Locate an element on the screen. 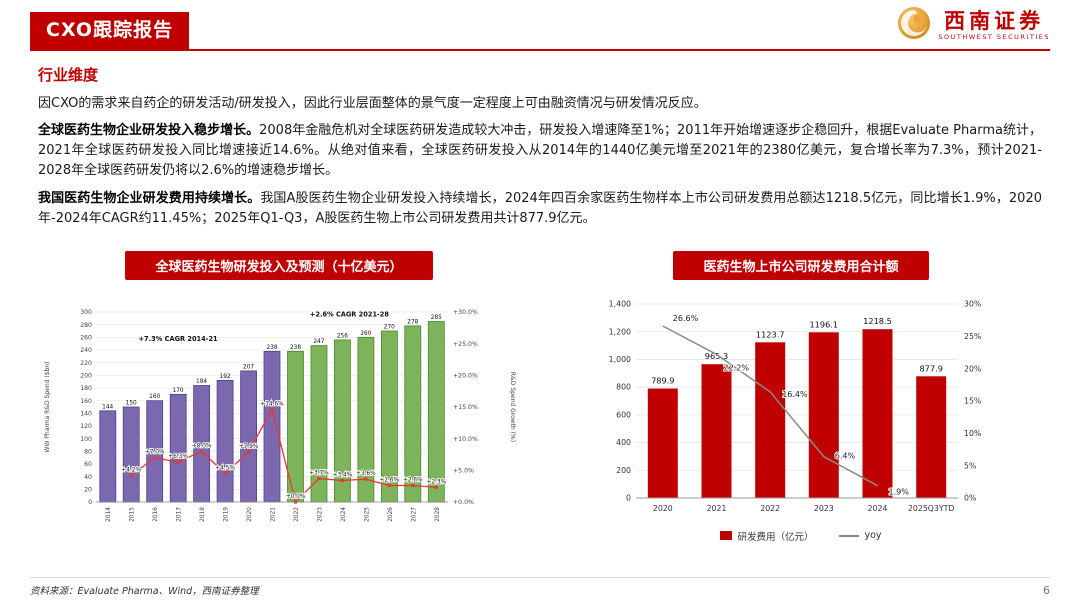  svg-text: 184 is located at coordinates (201, 382).